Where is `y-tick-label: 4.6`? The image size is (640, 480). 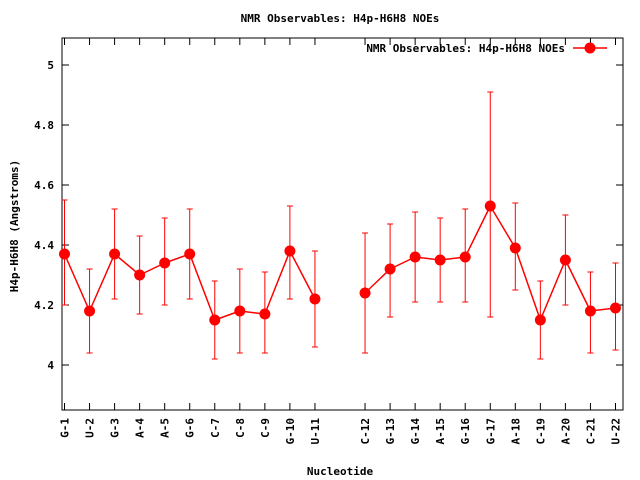
y-tick-label: 4.6 is located at coordinates (44, 185).